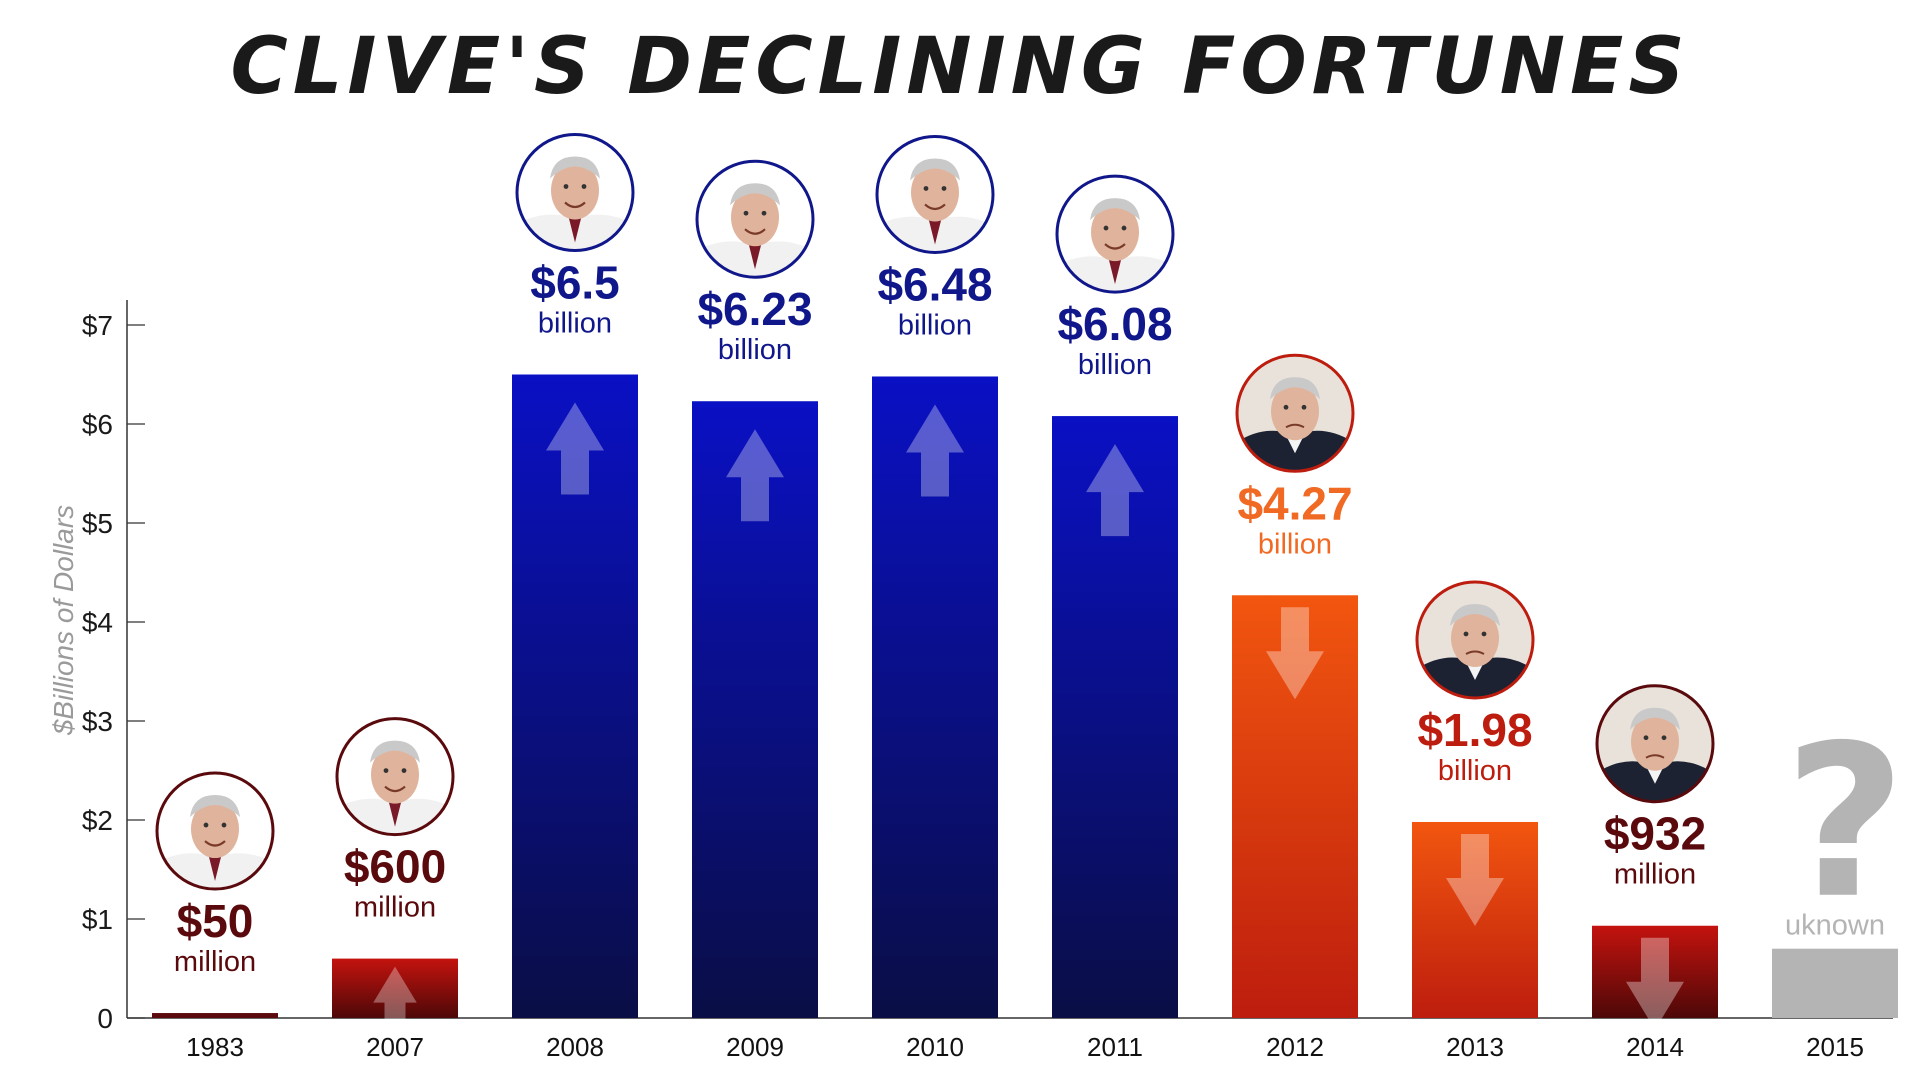 This screenshot has height=1080, width=1920. What do you see at coordinates (1114, 324) in the screenshot?
I see `value-amount-label: $6.08` at bounding box center [1114, 324].